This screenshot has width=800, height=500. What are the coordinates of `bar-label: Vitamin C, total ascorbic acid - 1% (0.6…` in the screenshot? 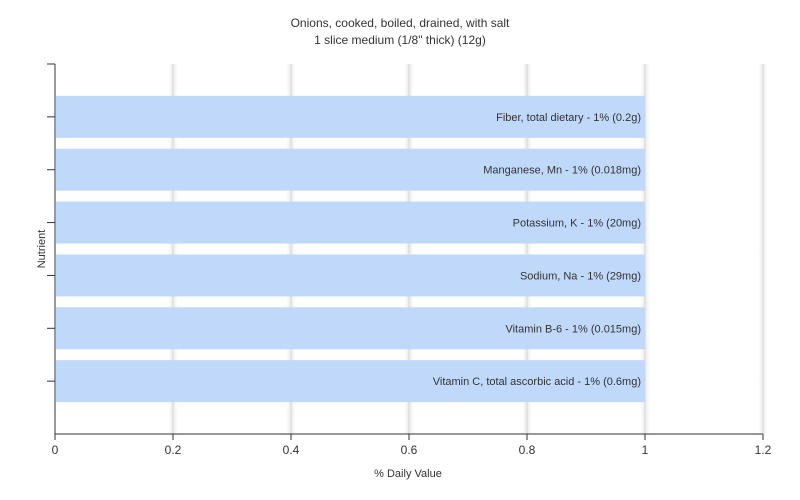 It's located at (537, 382).